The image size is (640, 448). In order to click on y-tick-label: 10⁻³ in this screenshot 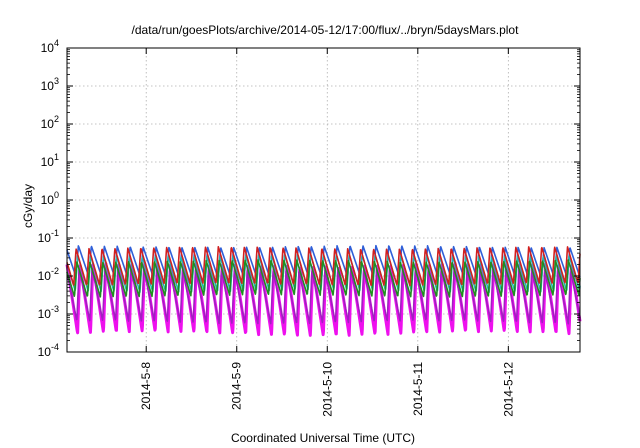, I will do `click(48, 312)`.